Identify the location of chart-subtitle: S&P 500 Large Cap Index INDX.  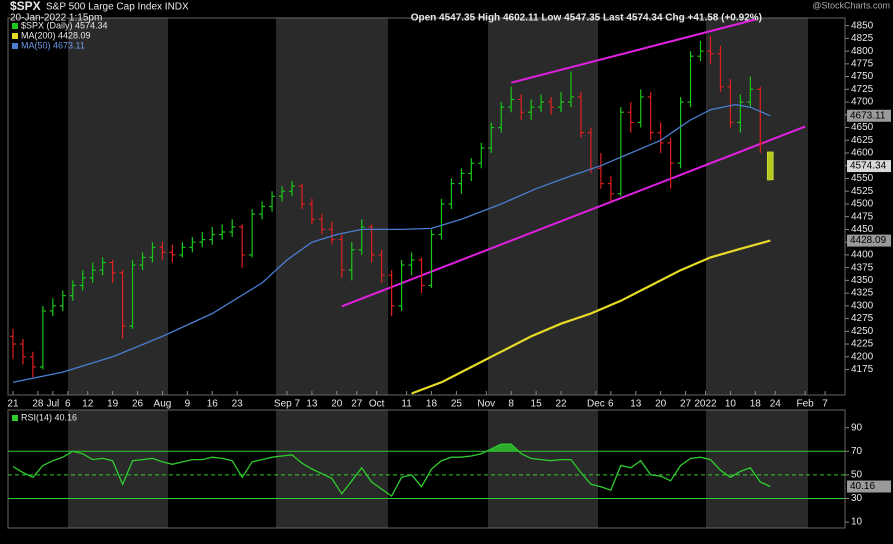
(117, 7).